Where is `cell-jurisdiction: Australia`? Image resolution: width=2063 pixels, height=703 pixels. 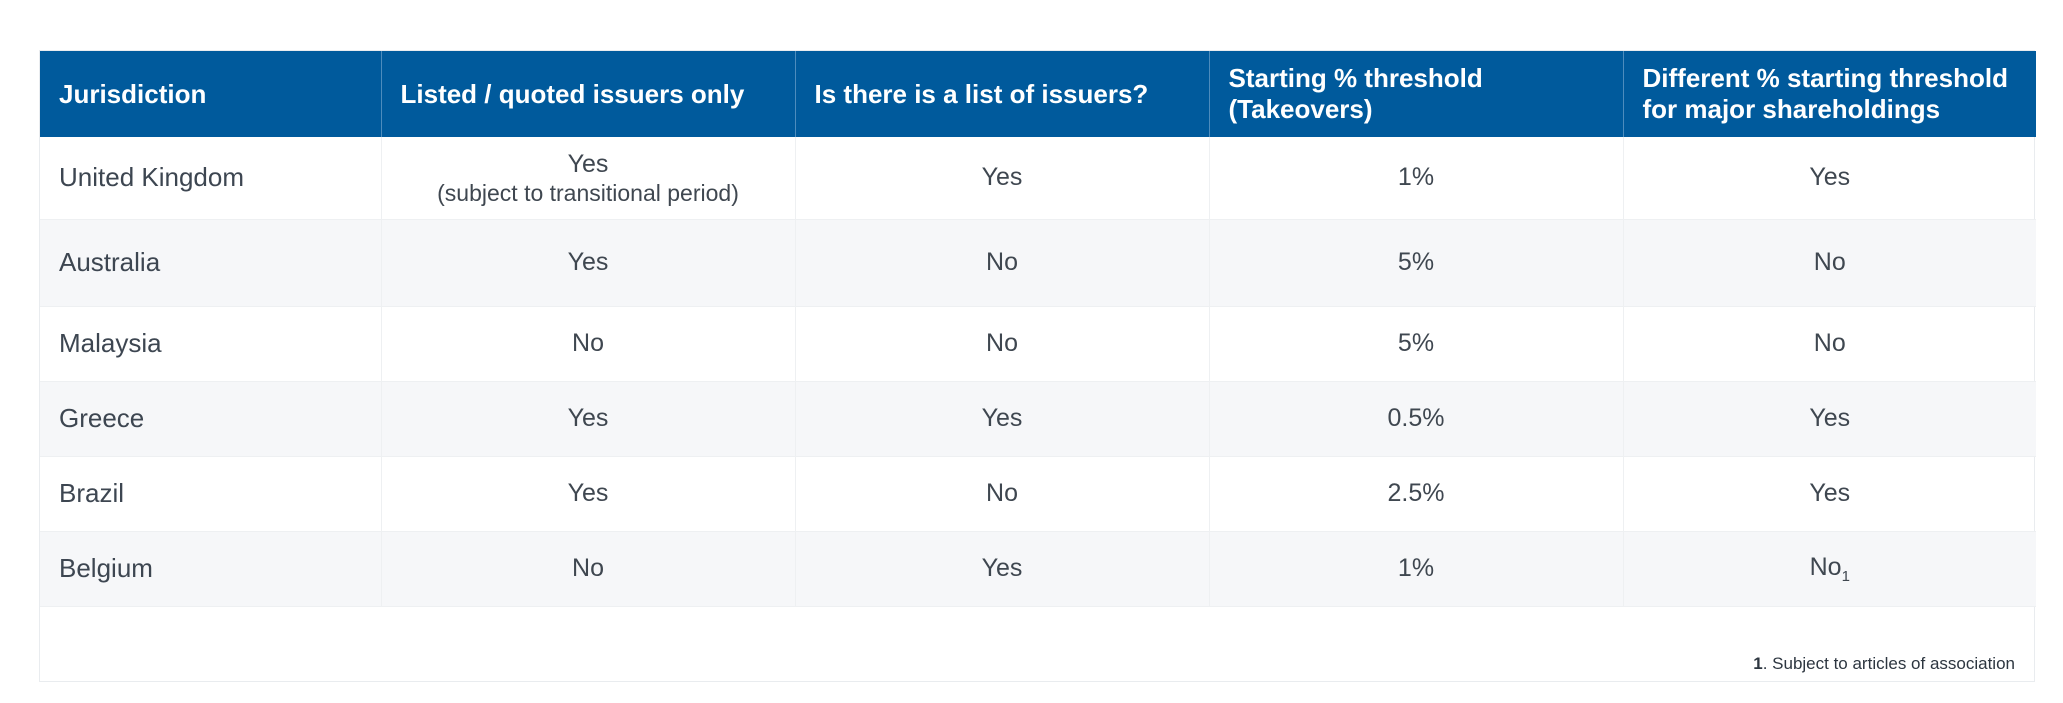 cell-jurisdiction: Australia is located at coordinates (211, 263).